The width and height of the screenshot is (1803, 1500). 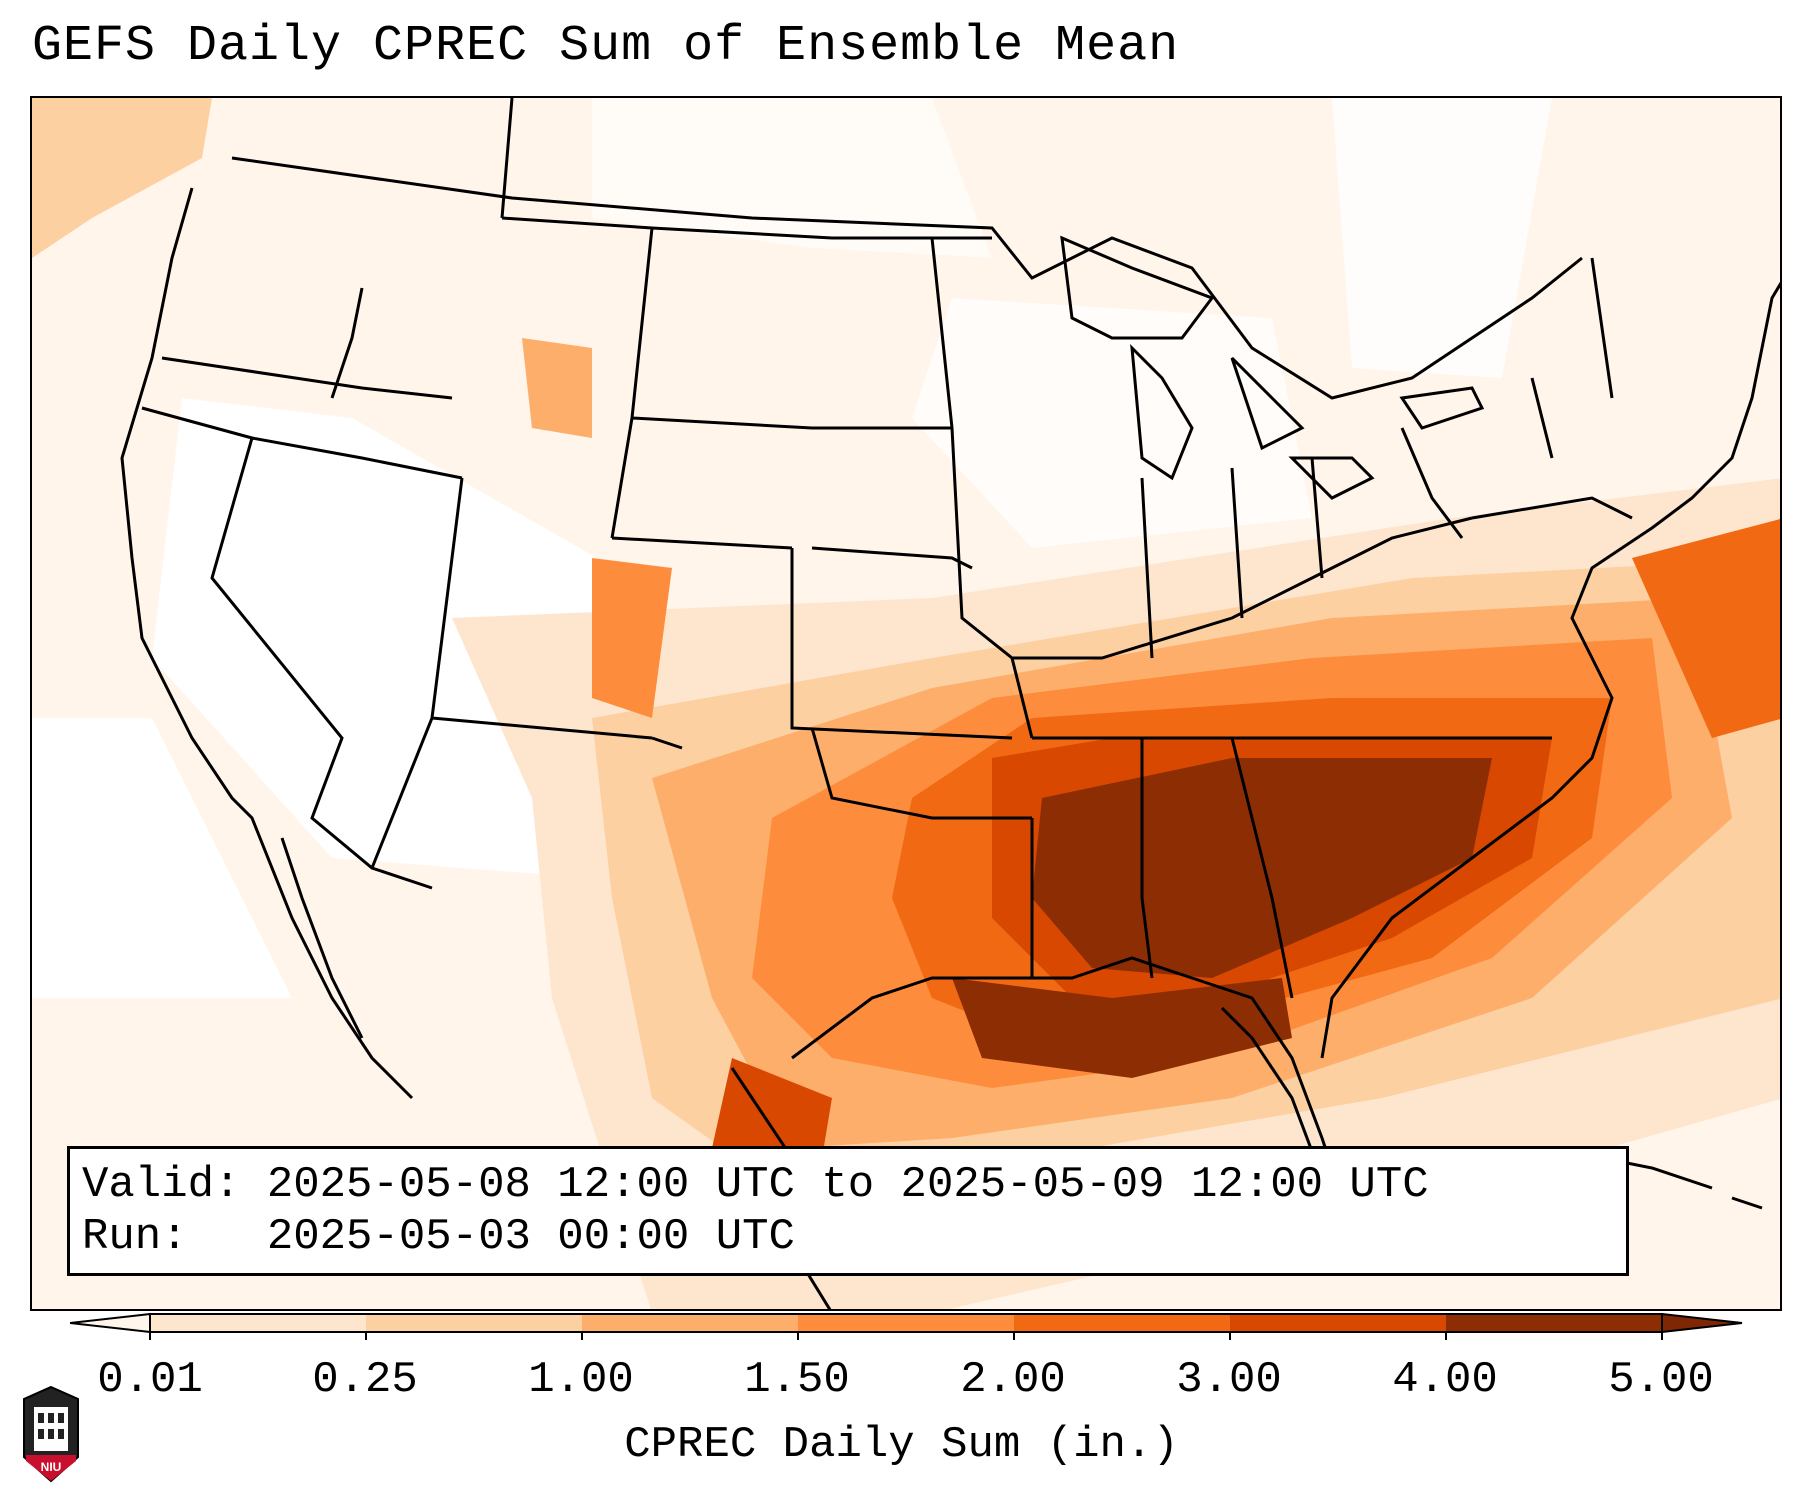 I want to click on colorbar, so click(x=906, y=1326).